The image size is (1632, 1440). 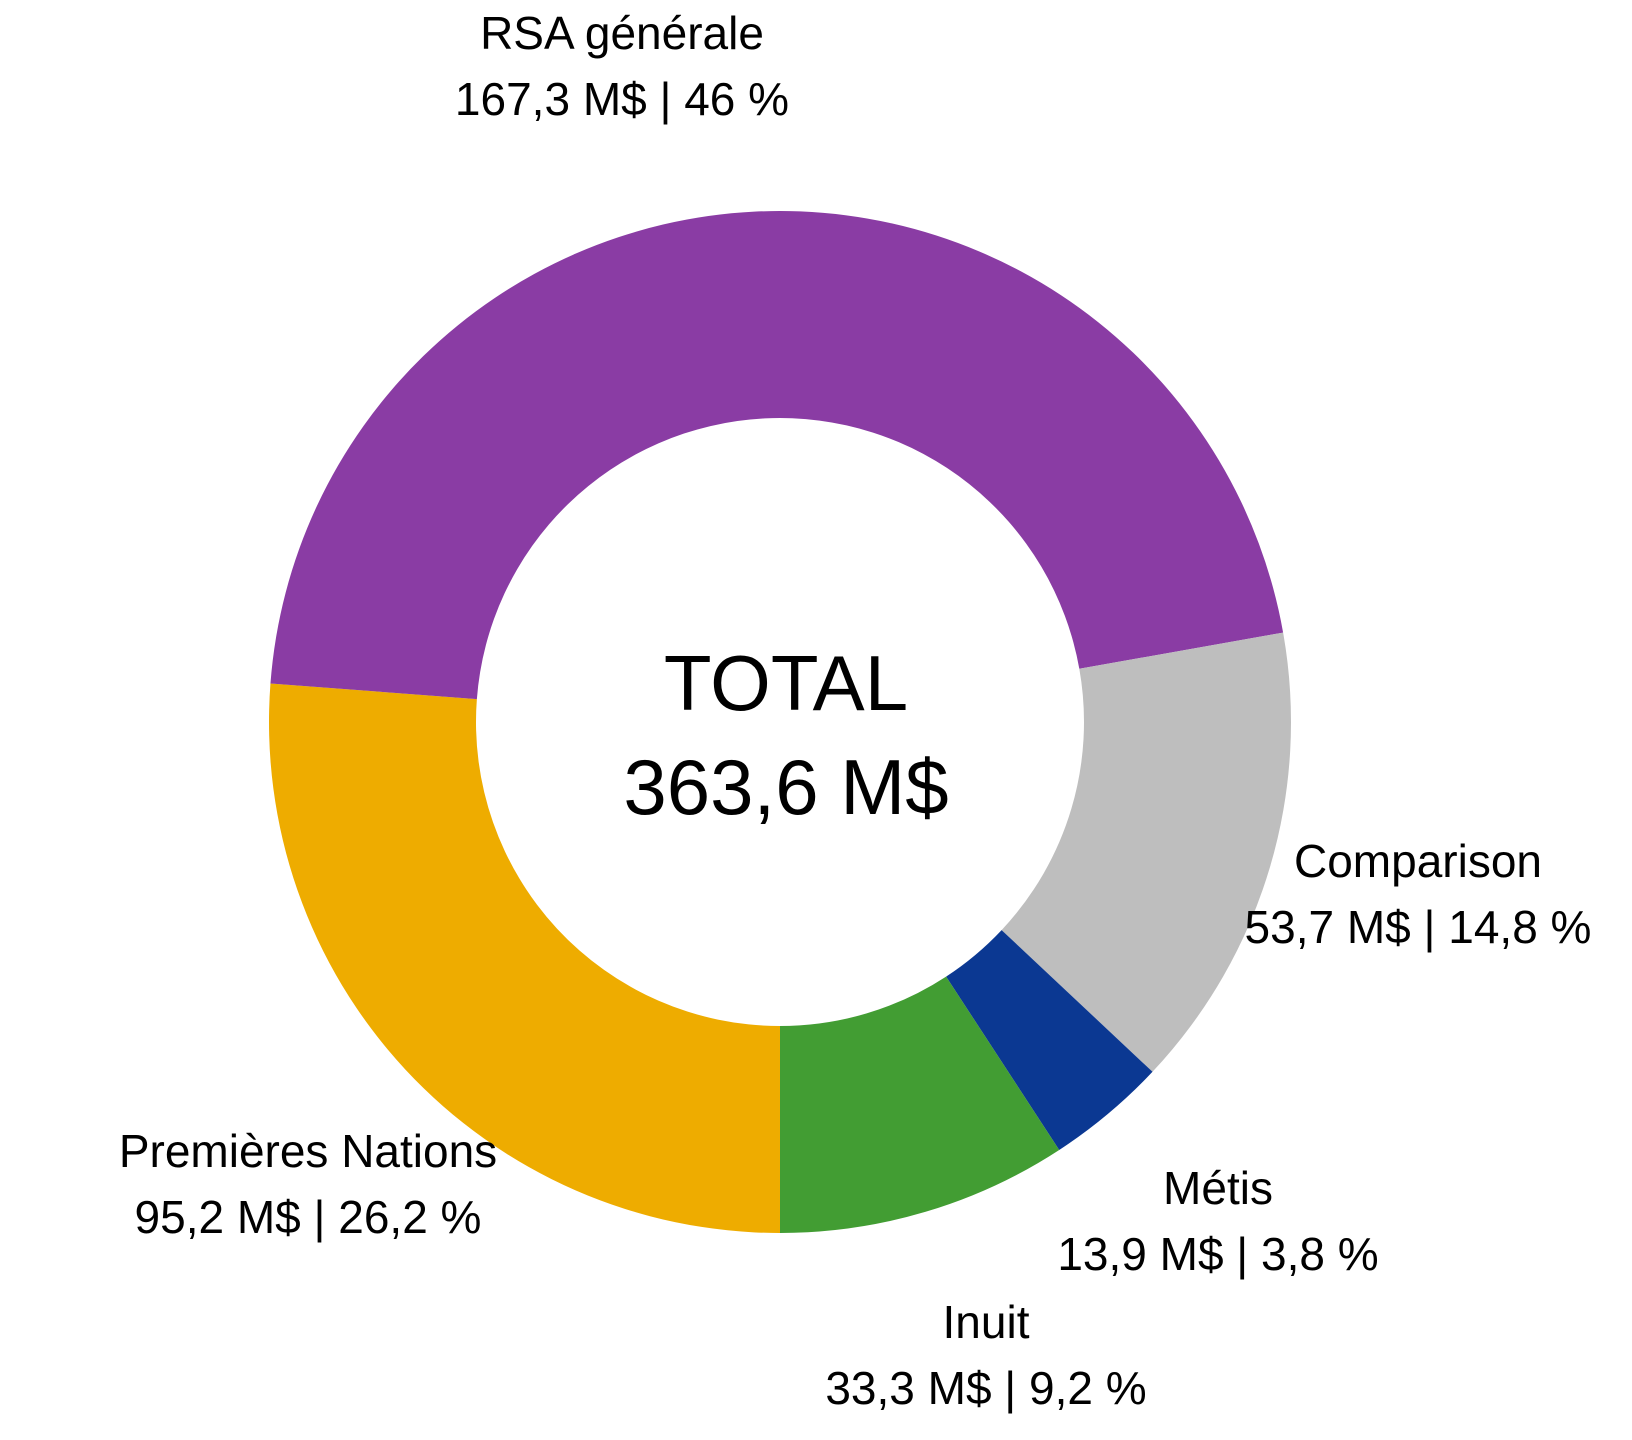 I want to click on segment-name: Comparison, so click(x=1418, y=861).